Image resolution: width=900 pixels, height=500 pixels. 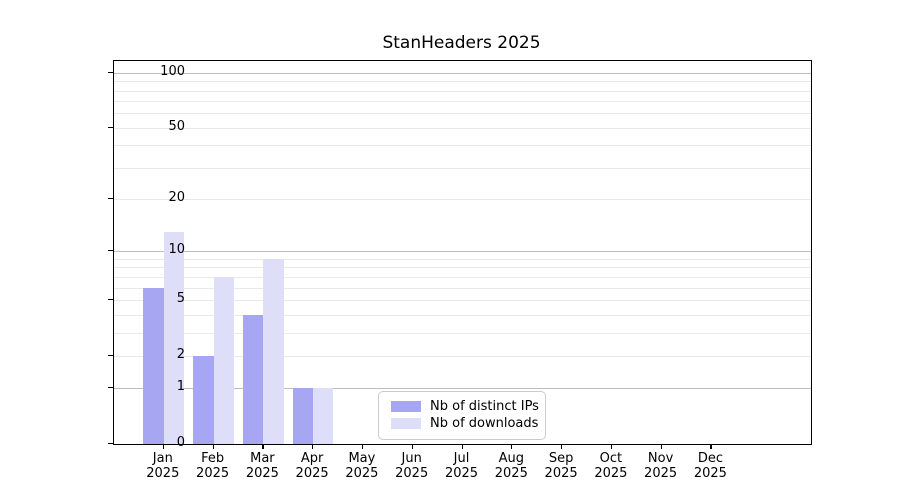 I want to click on bar-apr-distinct-ips, so click(x=303, y=416).